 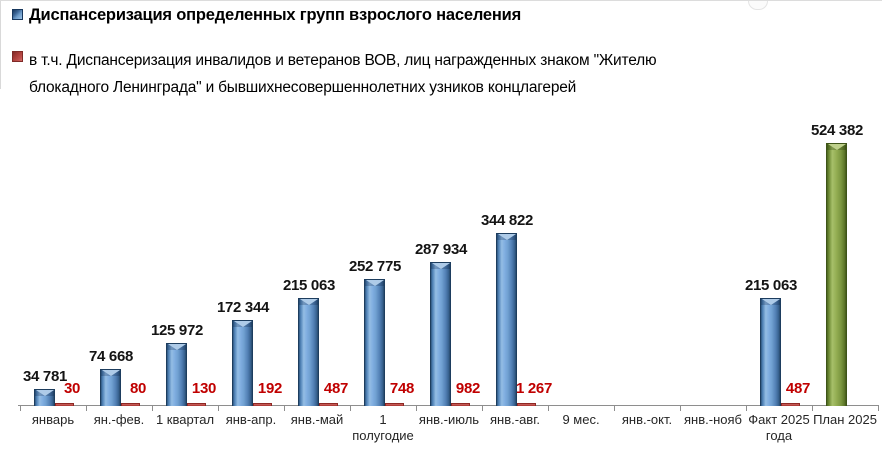 What do you see at coordinates (138, 388) in the screenshot?
I see `red-value-label: 80` at bounding box center [138, 388].